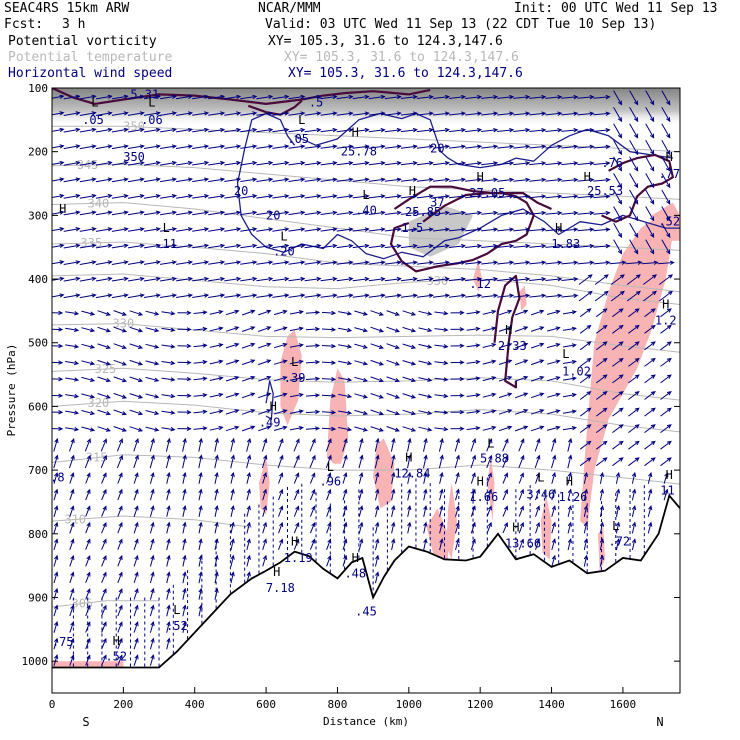 This screenshot has height=740, width=740. Describe the element at coordinates (74, 24) in the screenshot. I see `forecast-hour: 3 h` at that location.